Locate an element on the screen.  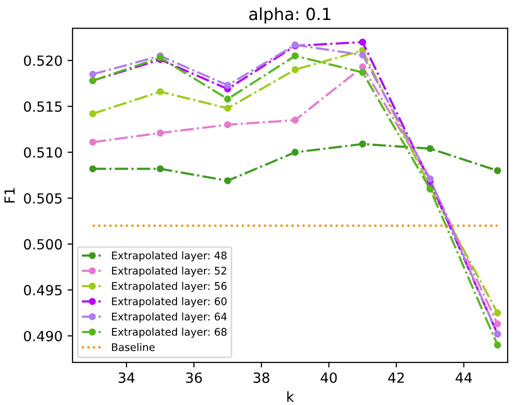
y-tick-label: 0.515 is located at coordinates (43, 106).